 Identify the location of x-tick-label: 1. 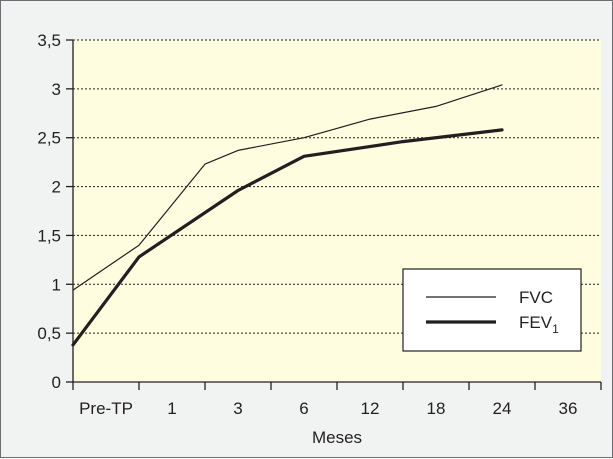
(171, 408).